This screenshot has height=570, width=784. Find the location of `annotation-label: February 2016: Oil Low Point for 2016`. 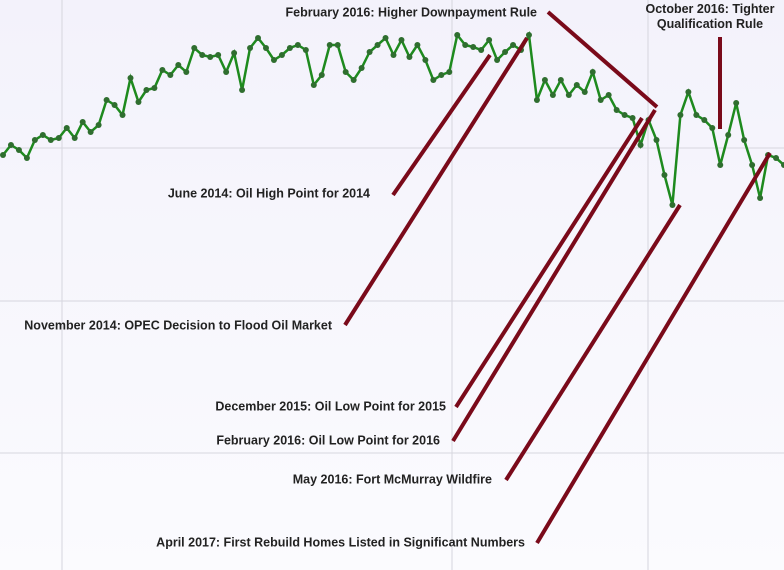

annotation-label: February 2016: Oil Low Point for 2016 is located at coordinates (328, 440).